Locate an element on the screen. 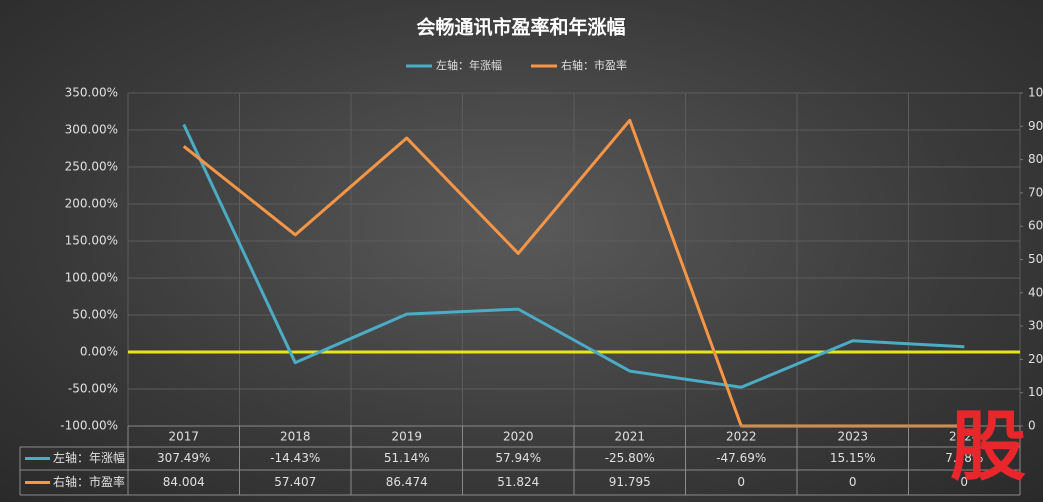 Image resolution: width=1043 pixels, height=502 pixels. y2-tick-label: 50 is located at coordinates (1035, 259).